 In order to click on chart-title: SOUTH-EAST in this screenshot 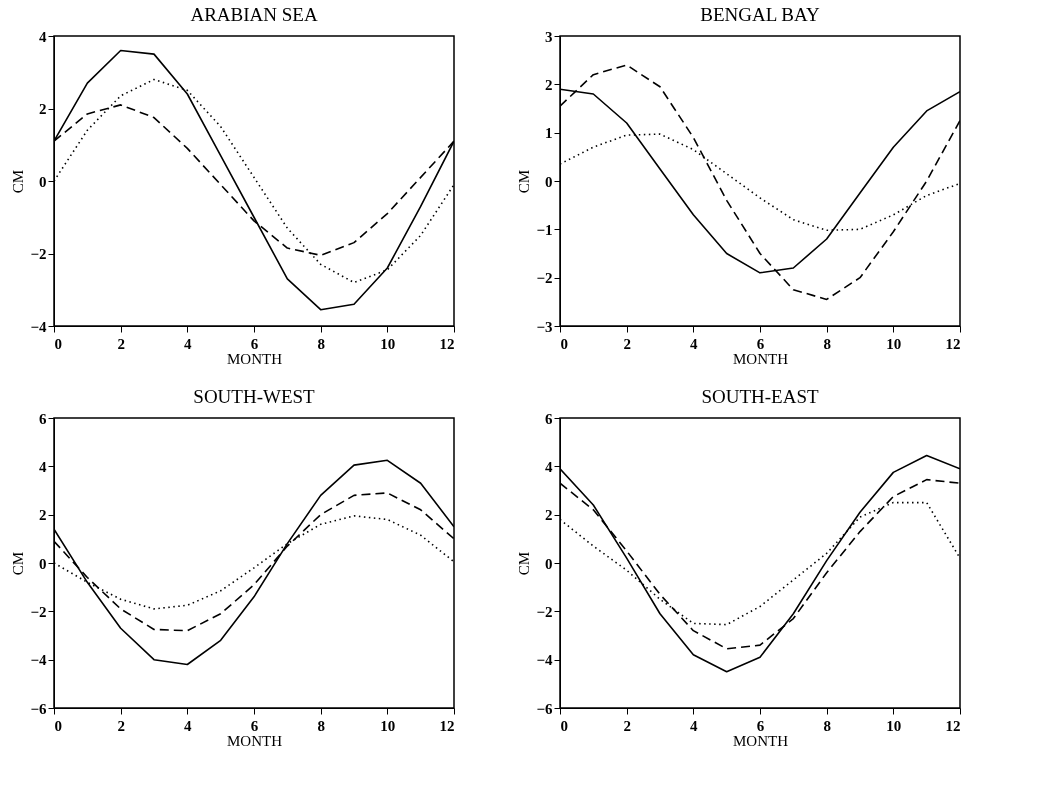, I will do `click(760, 396)`.